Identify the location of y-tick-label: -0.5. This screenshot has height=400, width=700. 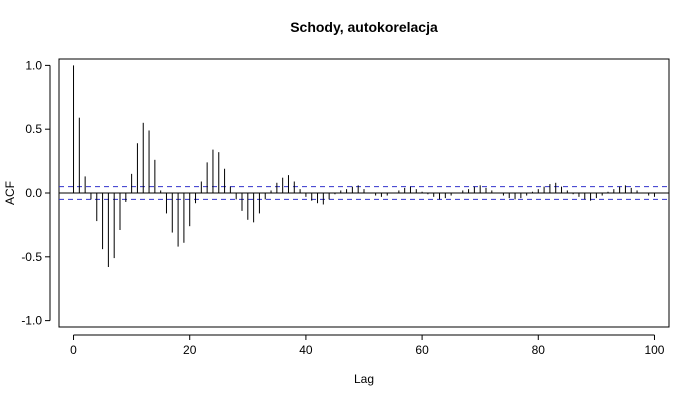
(31, 257).